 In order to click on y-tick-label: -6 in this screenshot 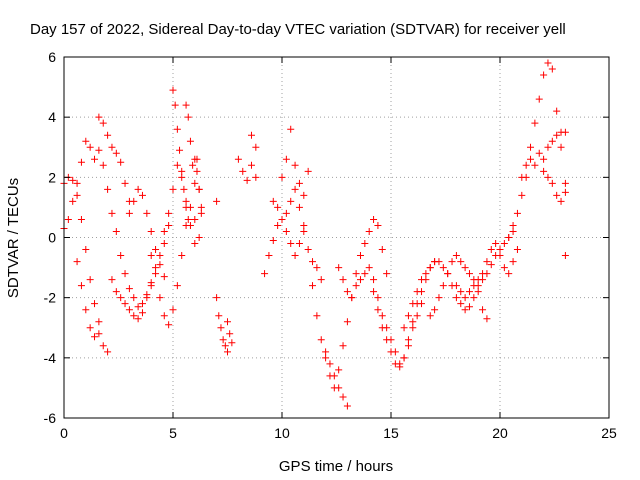, I will do `click(50, 418)`.